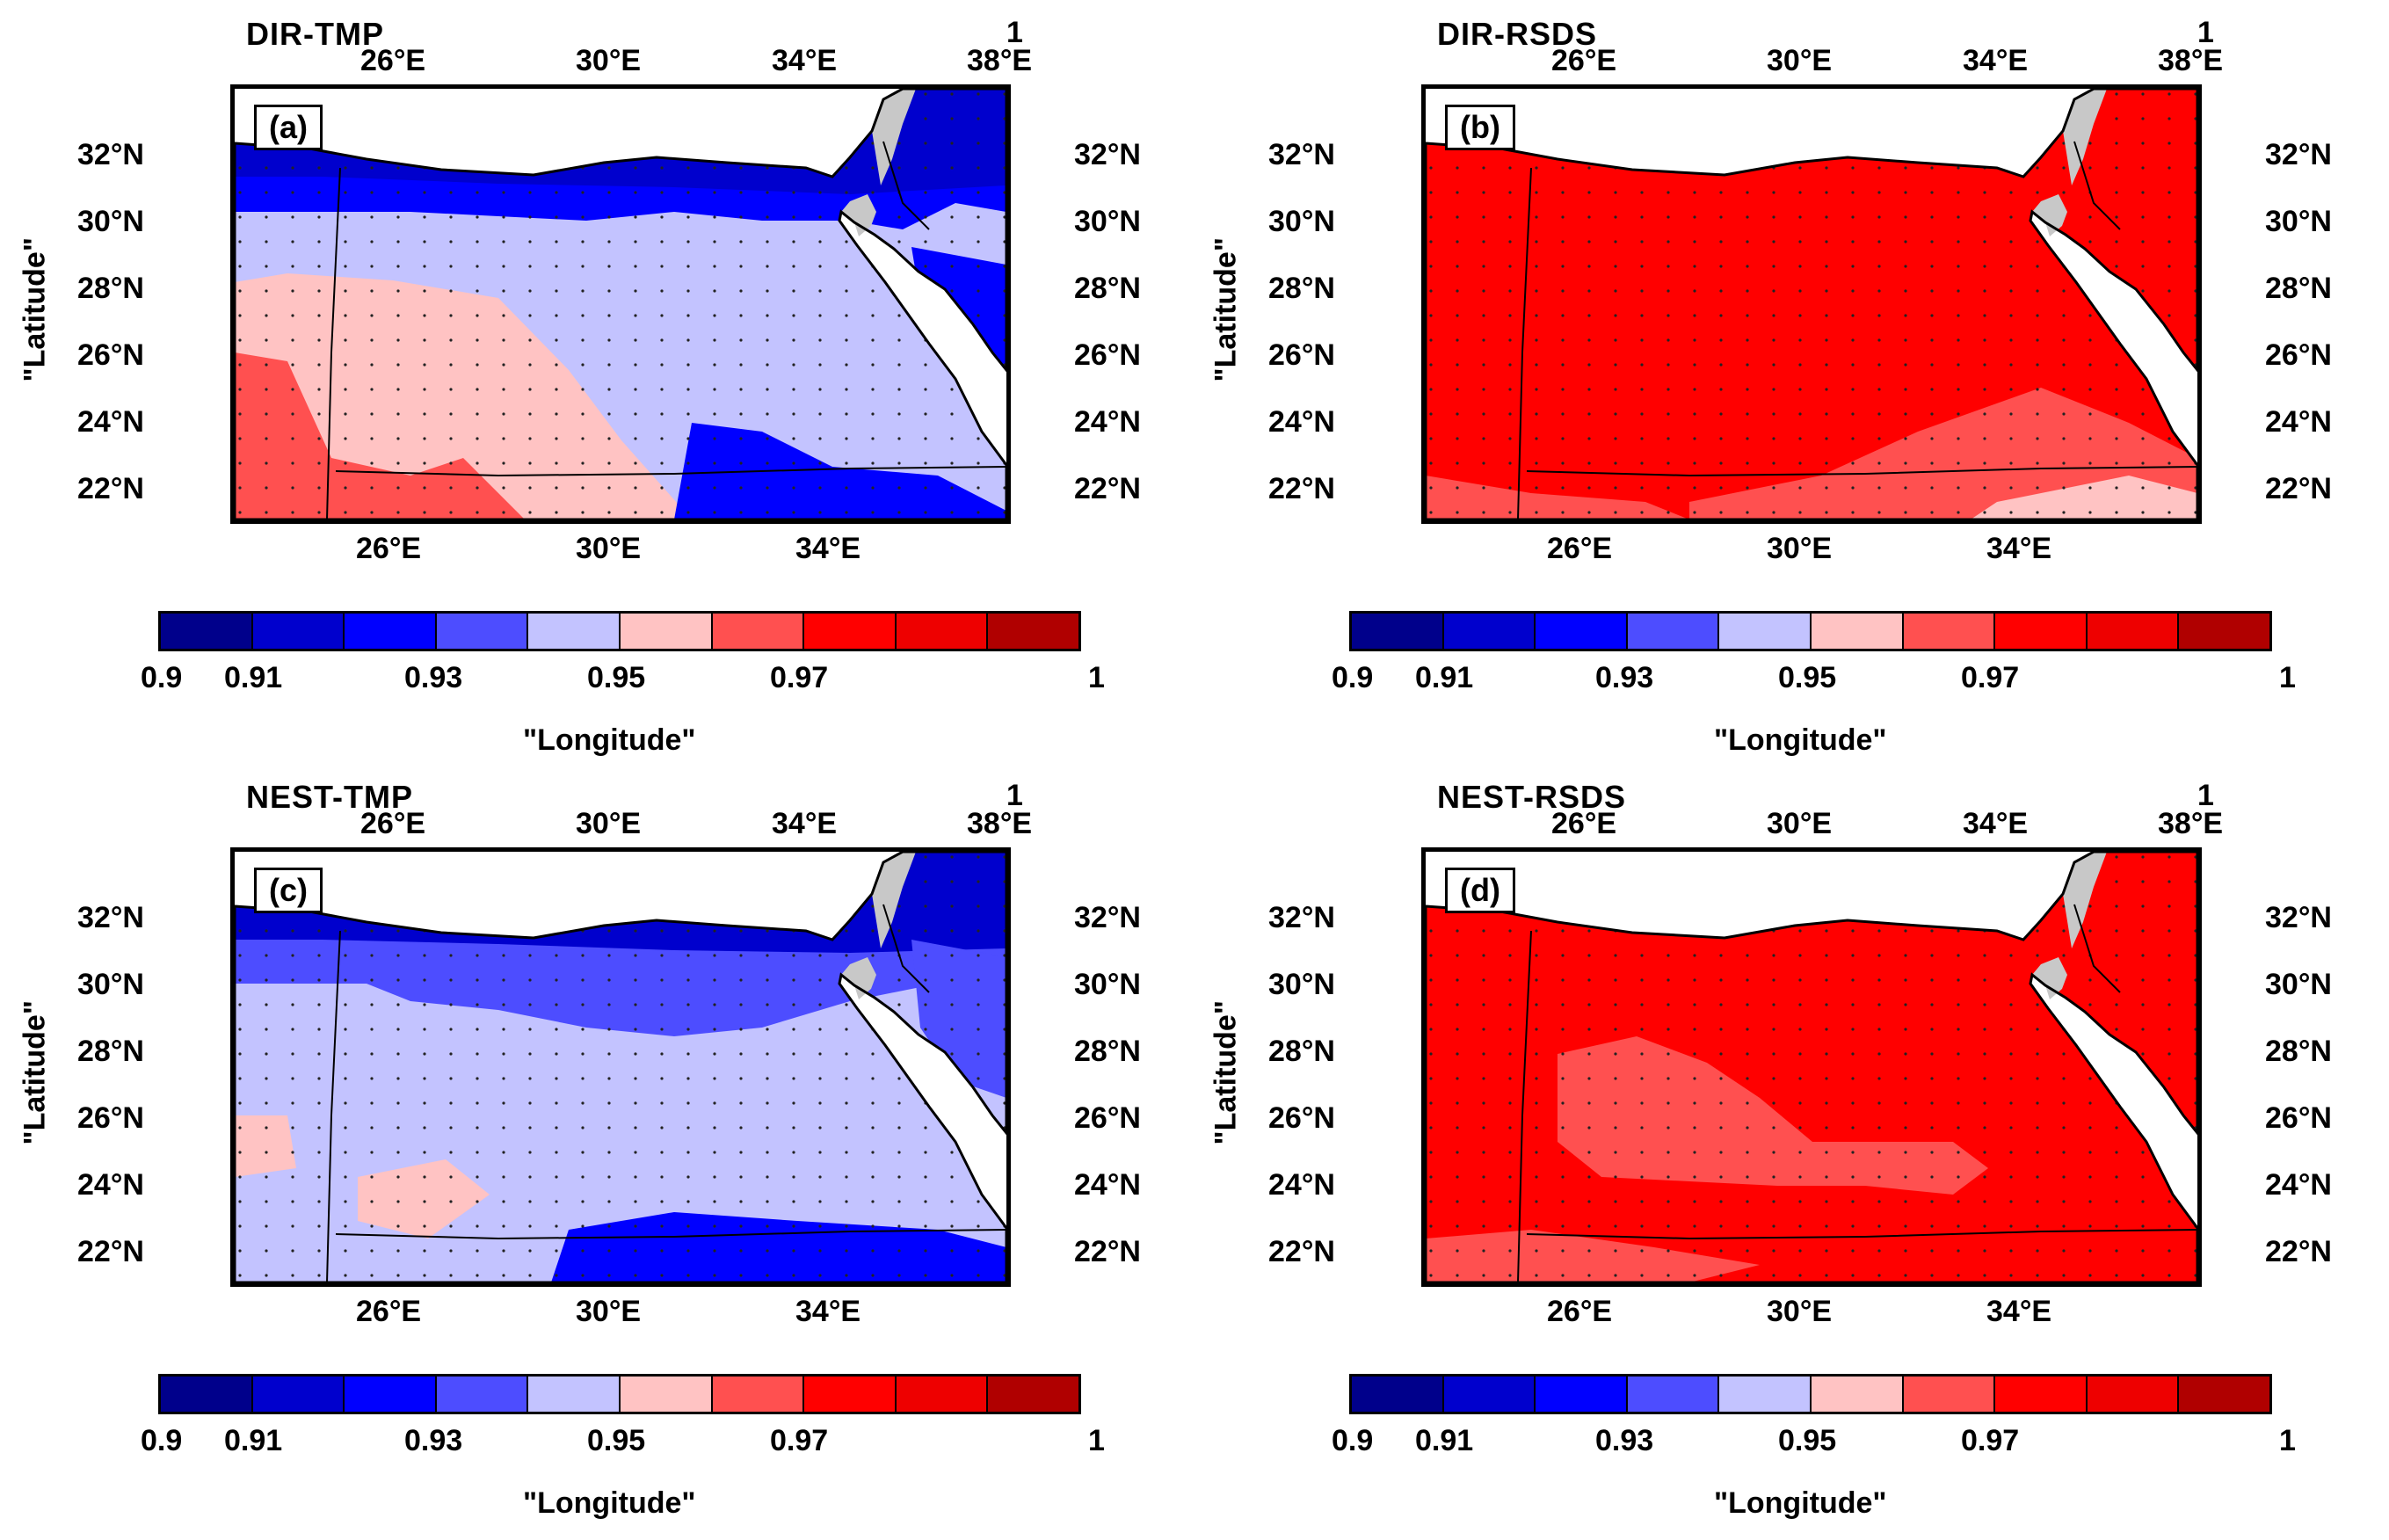 The width and height of the screenshot is (2389, 1540). I want to click on panel-title: DIR-RSDS, so click(1517, 34).